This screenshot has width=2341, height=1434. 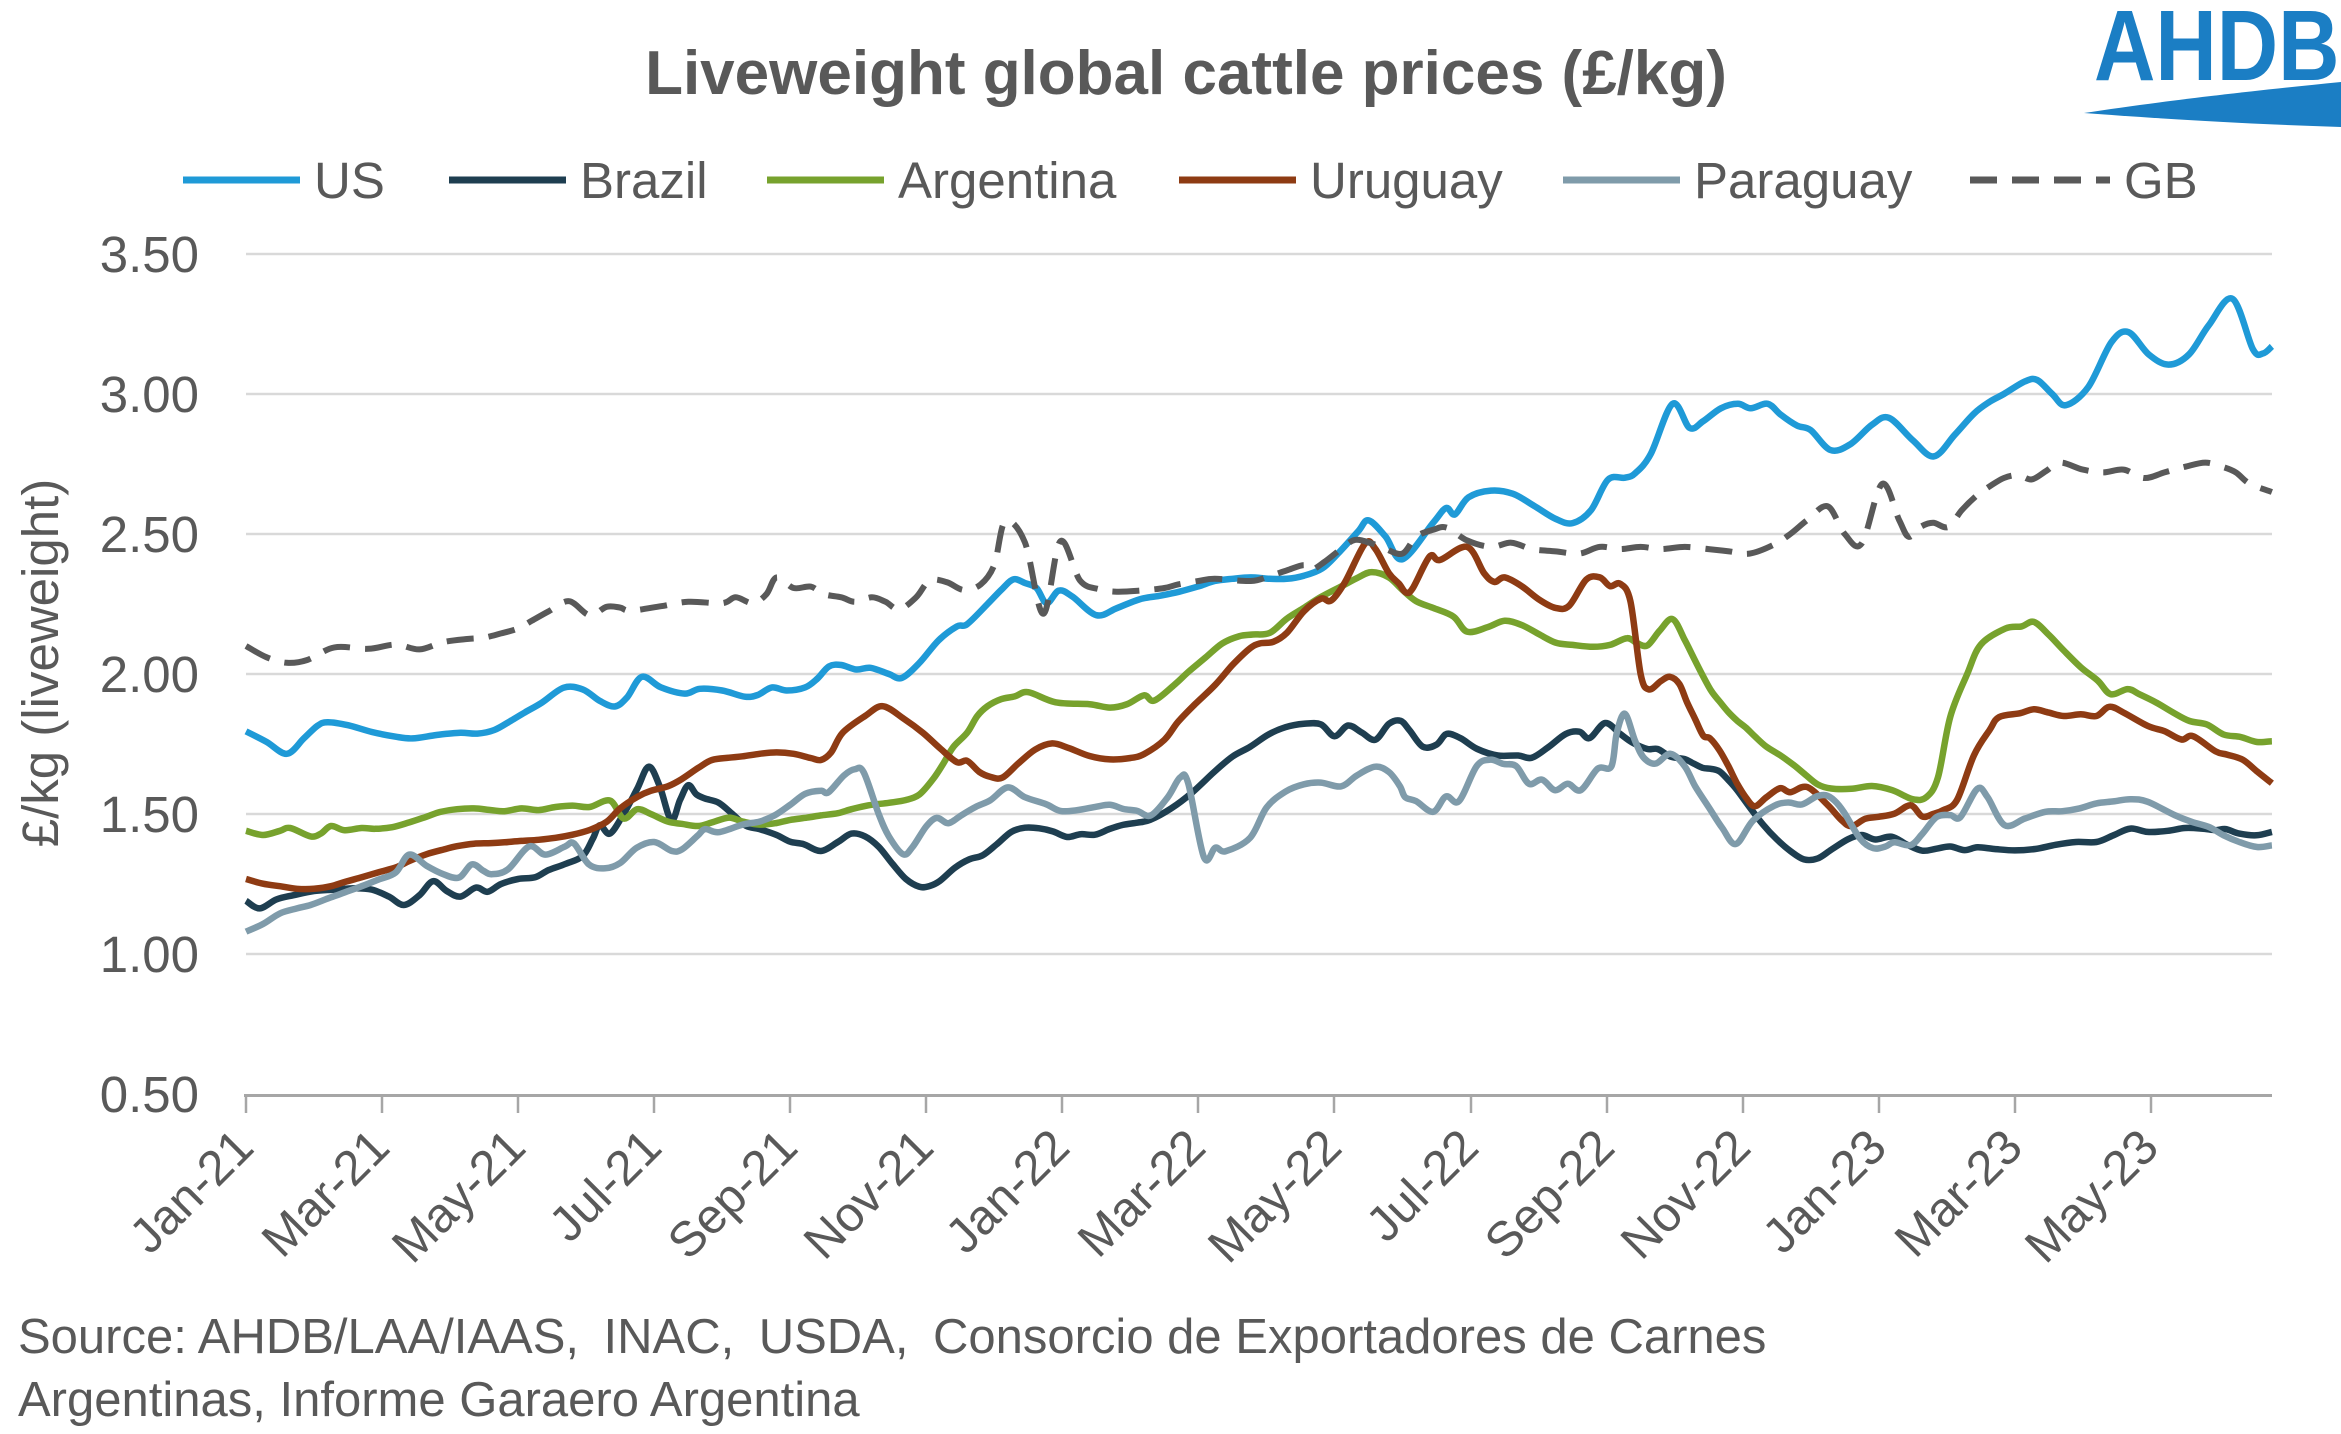 I want to click on svg-text:Argentinas, Informe Garaero Ar: Argentinas, Informe Garaero Argentina, so click(x=439, y=1400).